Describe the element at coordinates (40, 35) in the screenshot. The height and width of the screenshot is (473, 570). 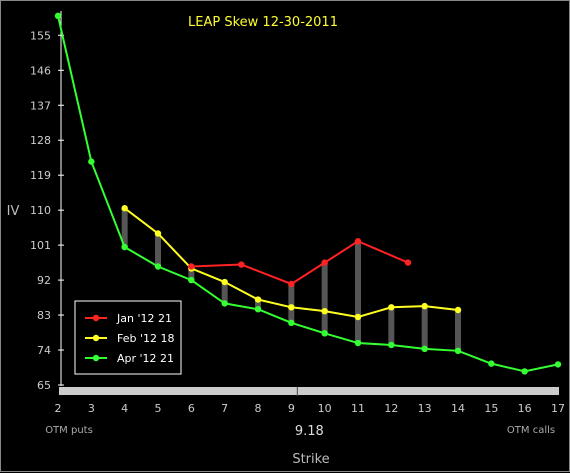
I see `y-tick-label: 155` at that location.